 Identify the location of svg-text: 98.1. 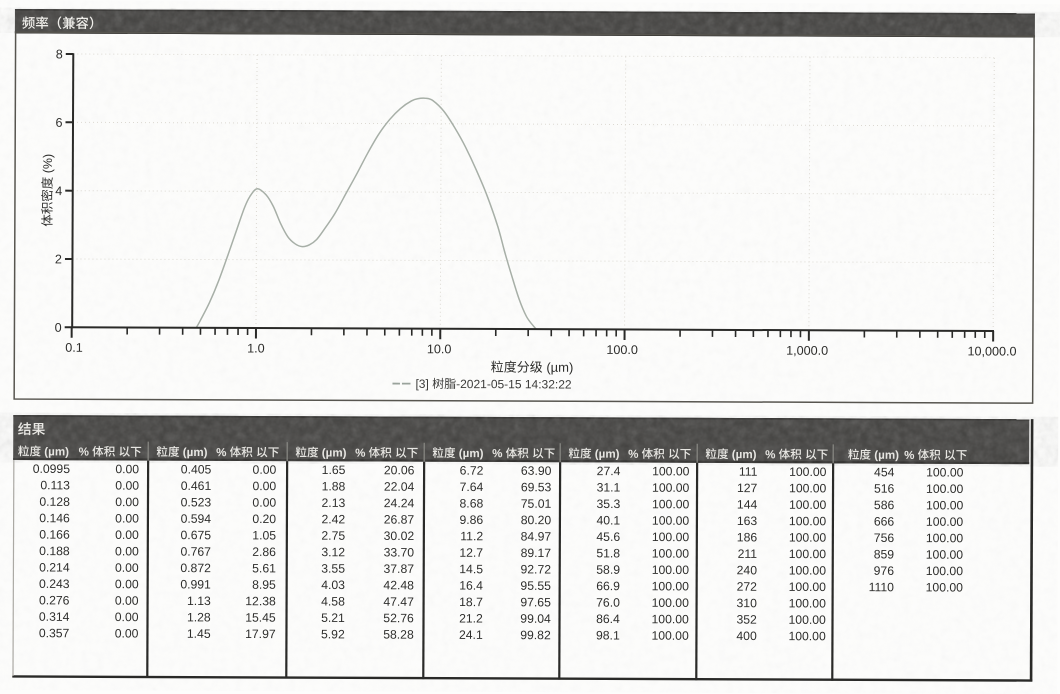
(608, 635).